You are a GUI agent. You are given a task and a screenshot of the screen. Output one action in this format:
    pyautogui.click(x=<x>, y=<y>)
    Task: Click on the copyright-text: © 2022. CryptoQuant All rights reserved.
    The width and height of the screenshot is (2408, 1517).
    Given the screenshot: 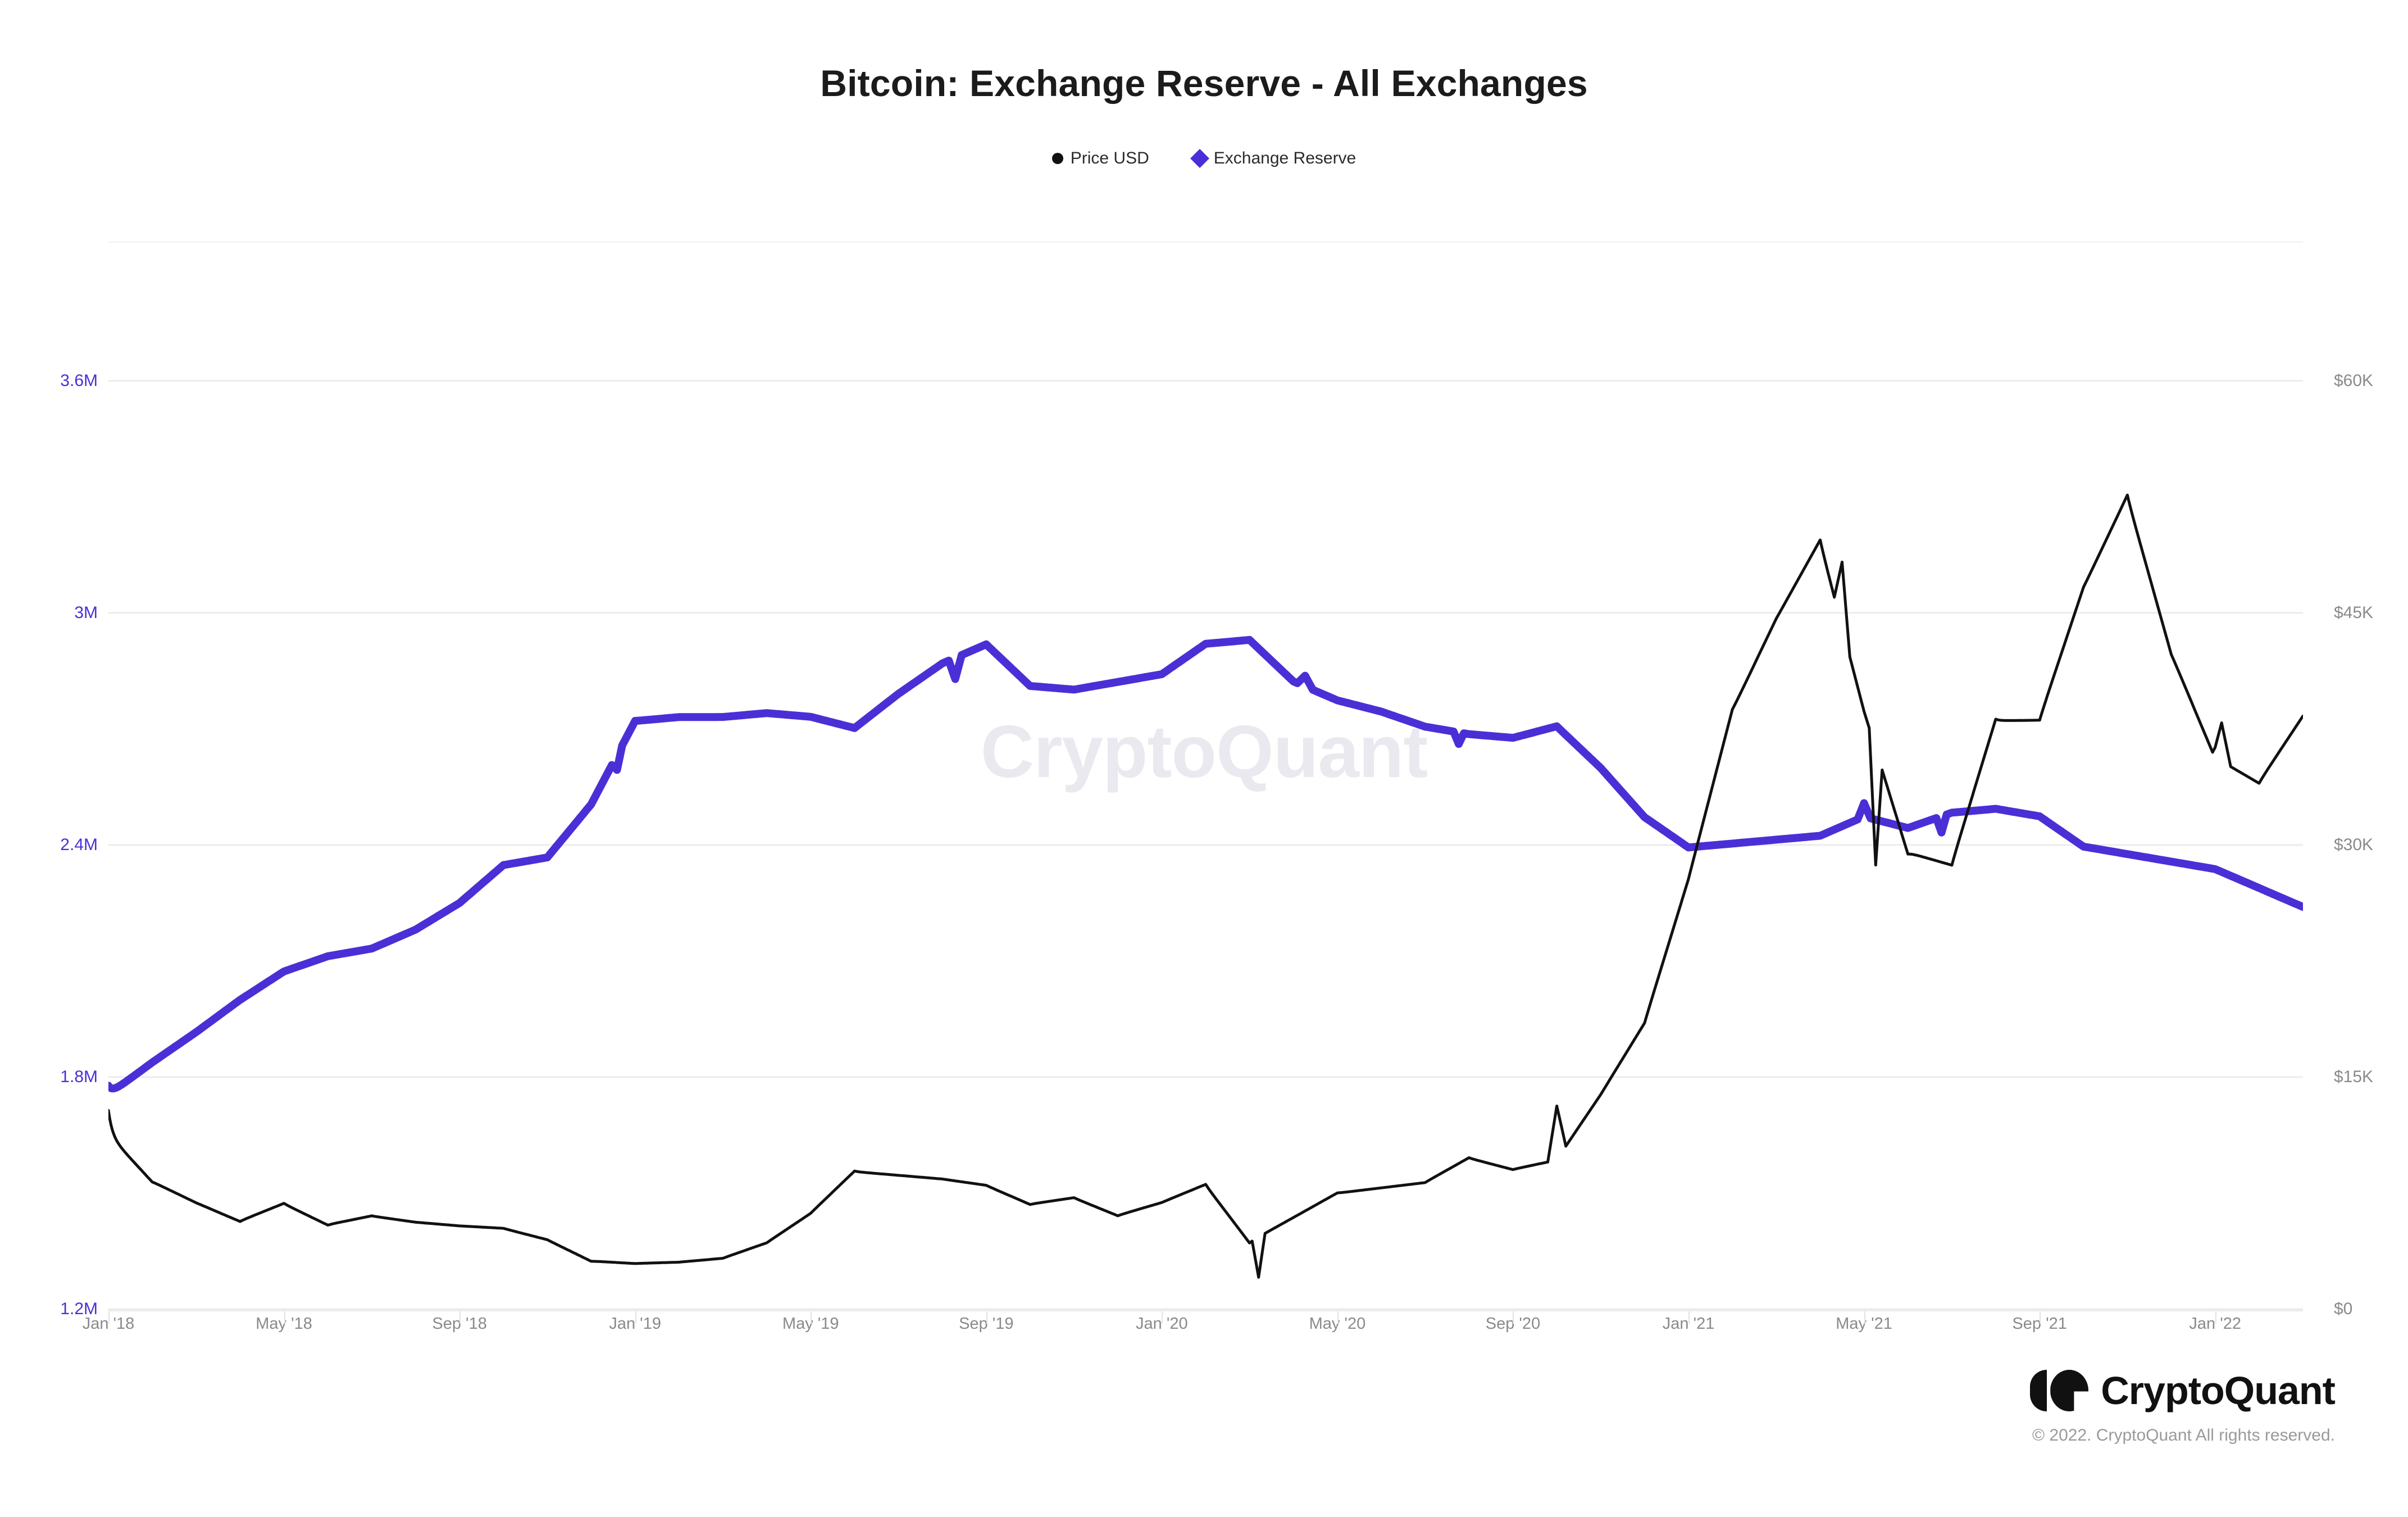 What is the action you would take?
    pyautogui.click(x=2183, y=1435)
    